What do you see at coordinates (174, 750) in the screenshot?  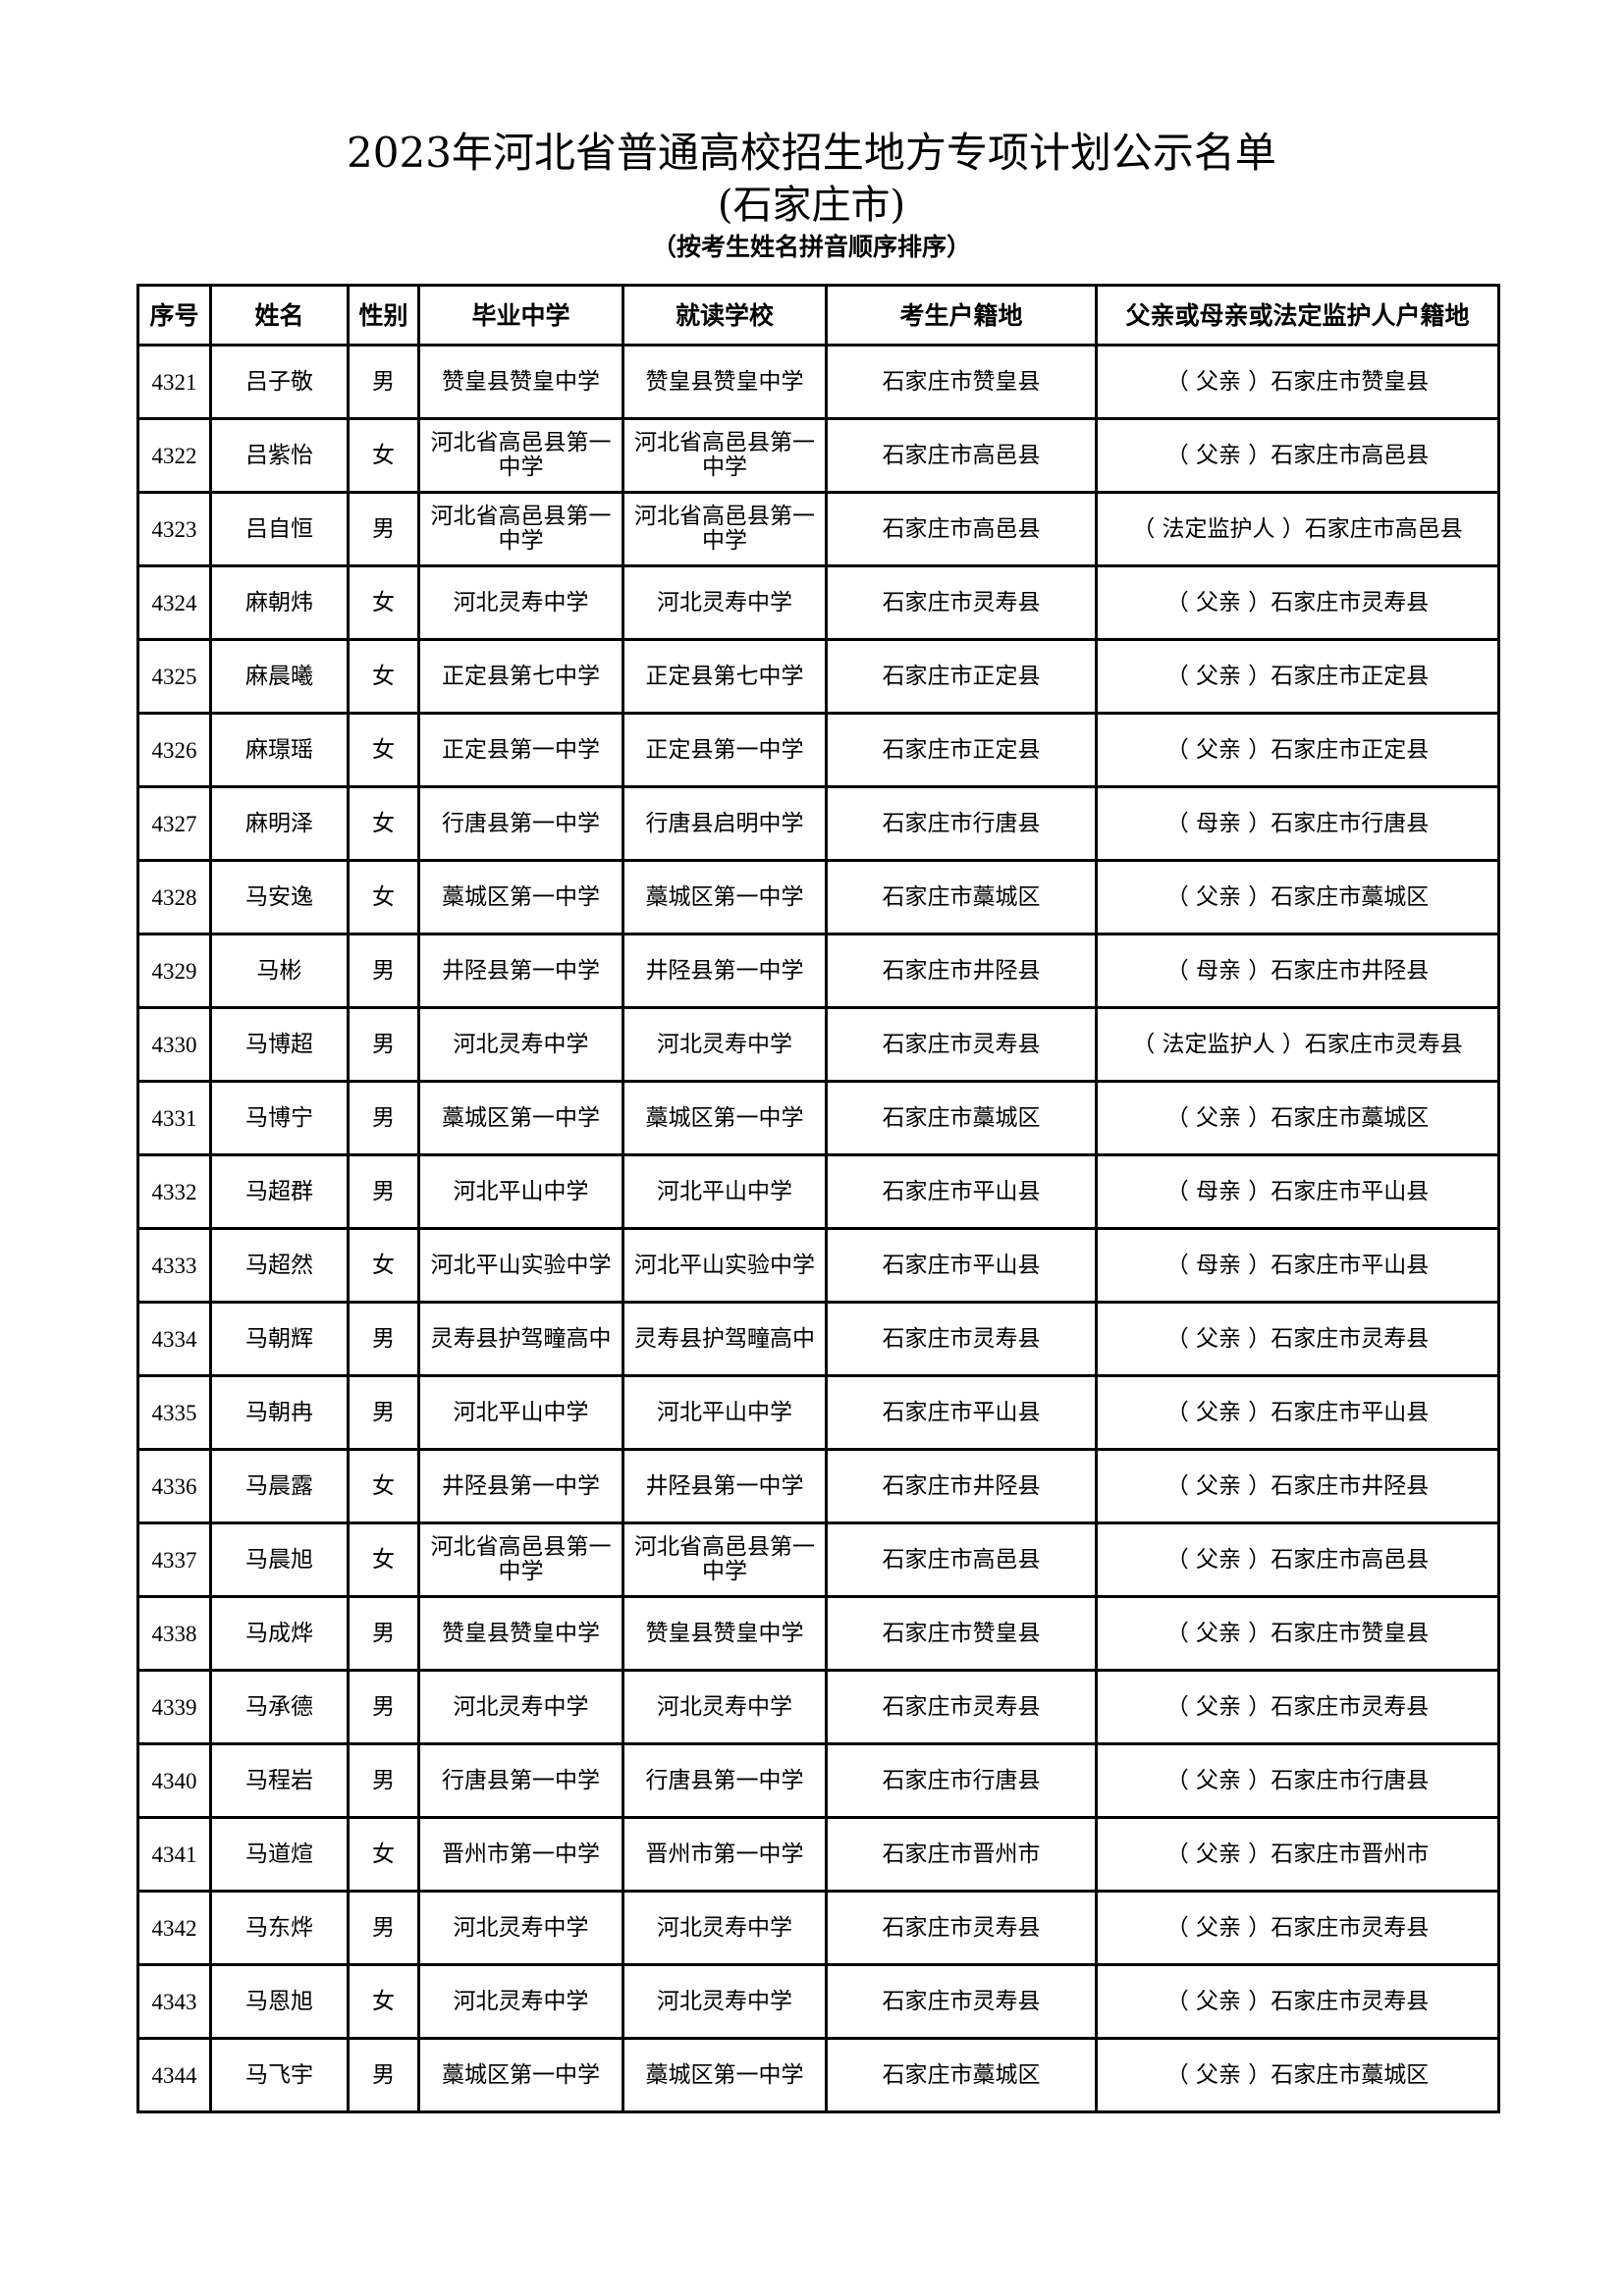 I see `cell-index: 4326` at bounding box center [174, 750].